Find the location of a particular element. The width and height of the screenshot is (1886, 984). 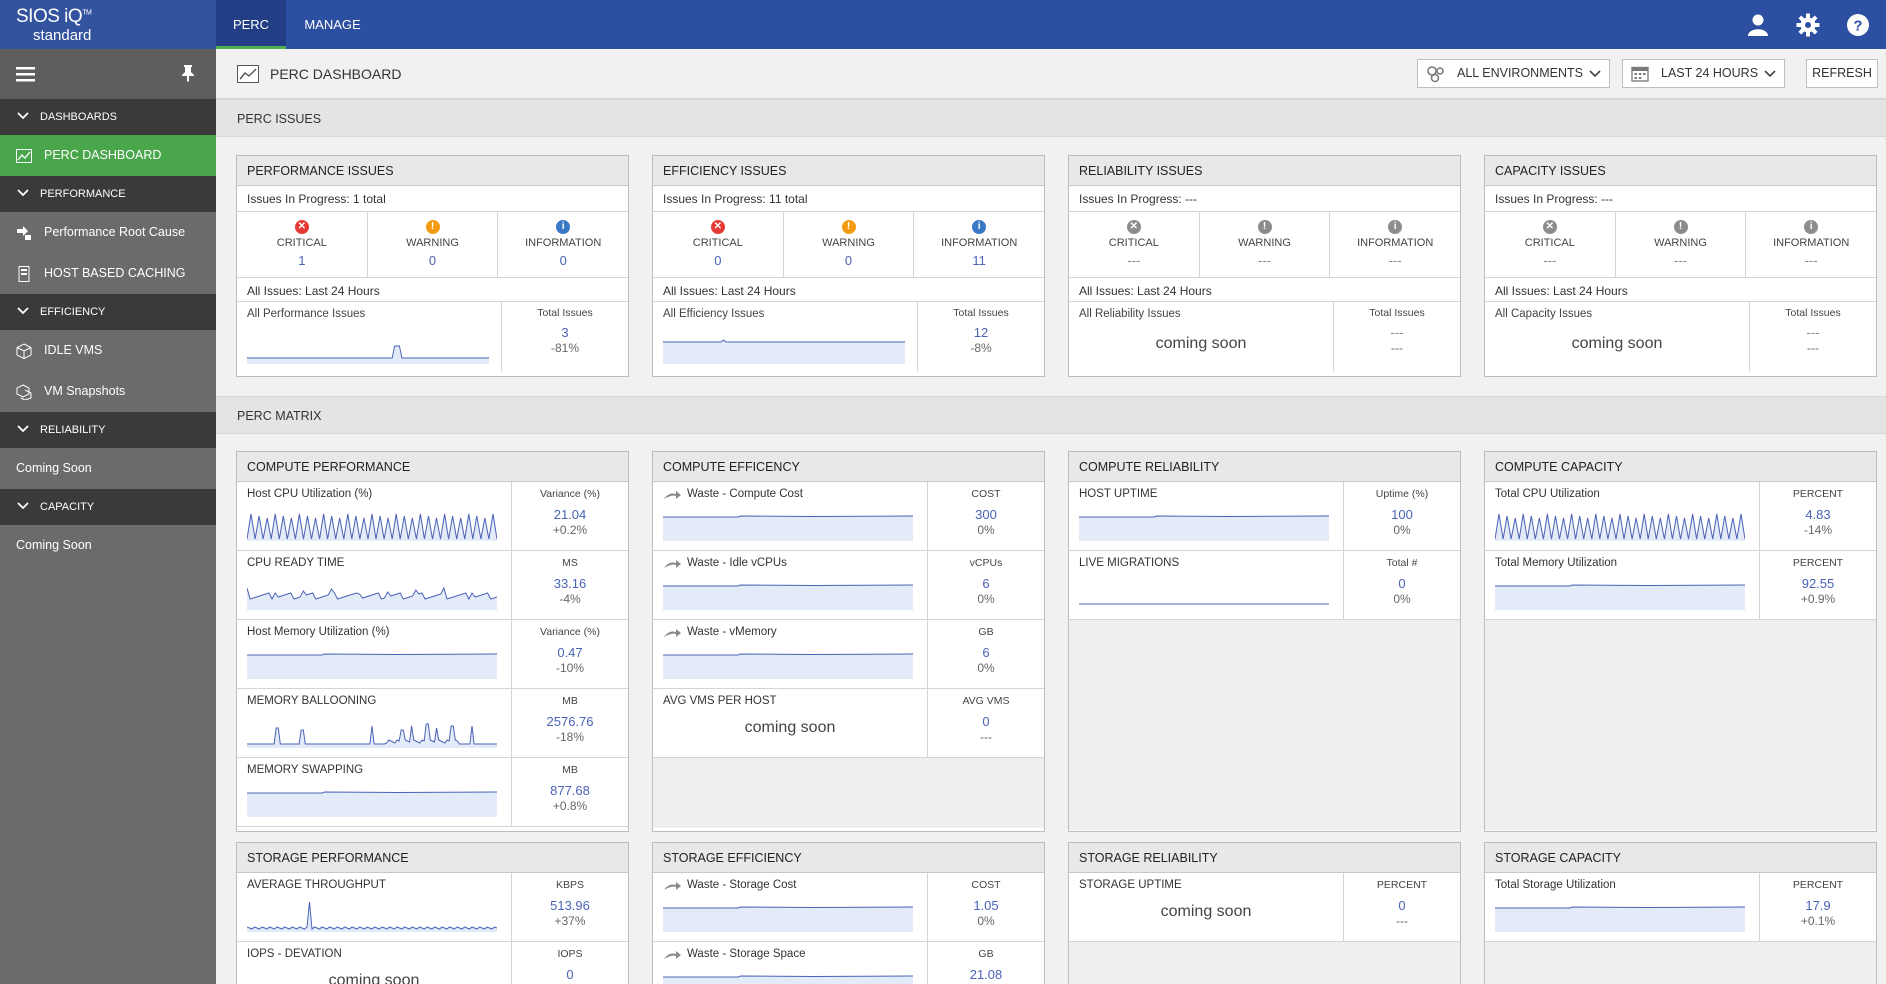

metric-value: 513.96 is located at coordinates (570, 905).